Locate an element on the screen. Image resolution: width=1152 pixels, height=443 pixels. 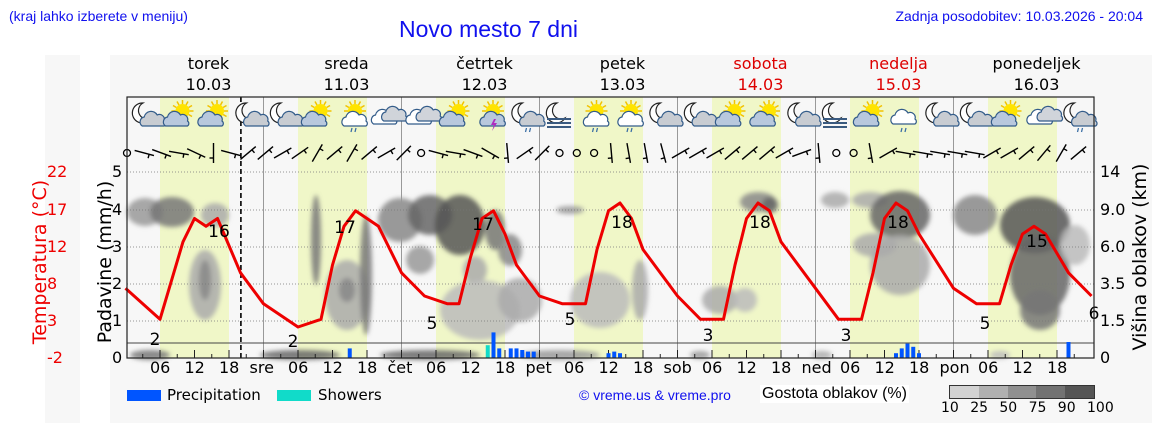
day-date: 10.03 is located at coordinates (208, 84).